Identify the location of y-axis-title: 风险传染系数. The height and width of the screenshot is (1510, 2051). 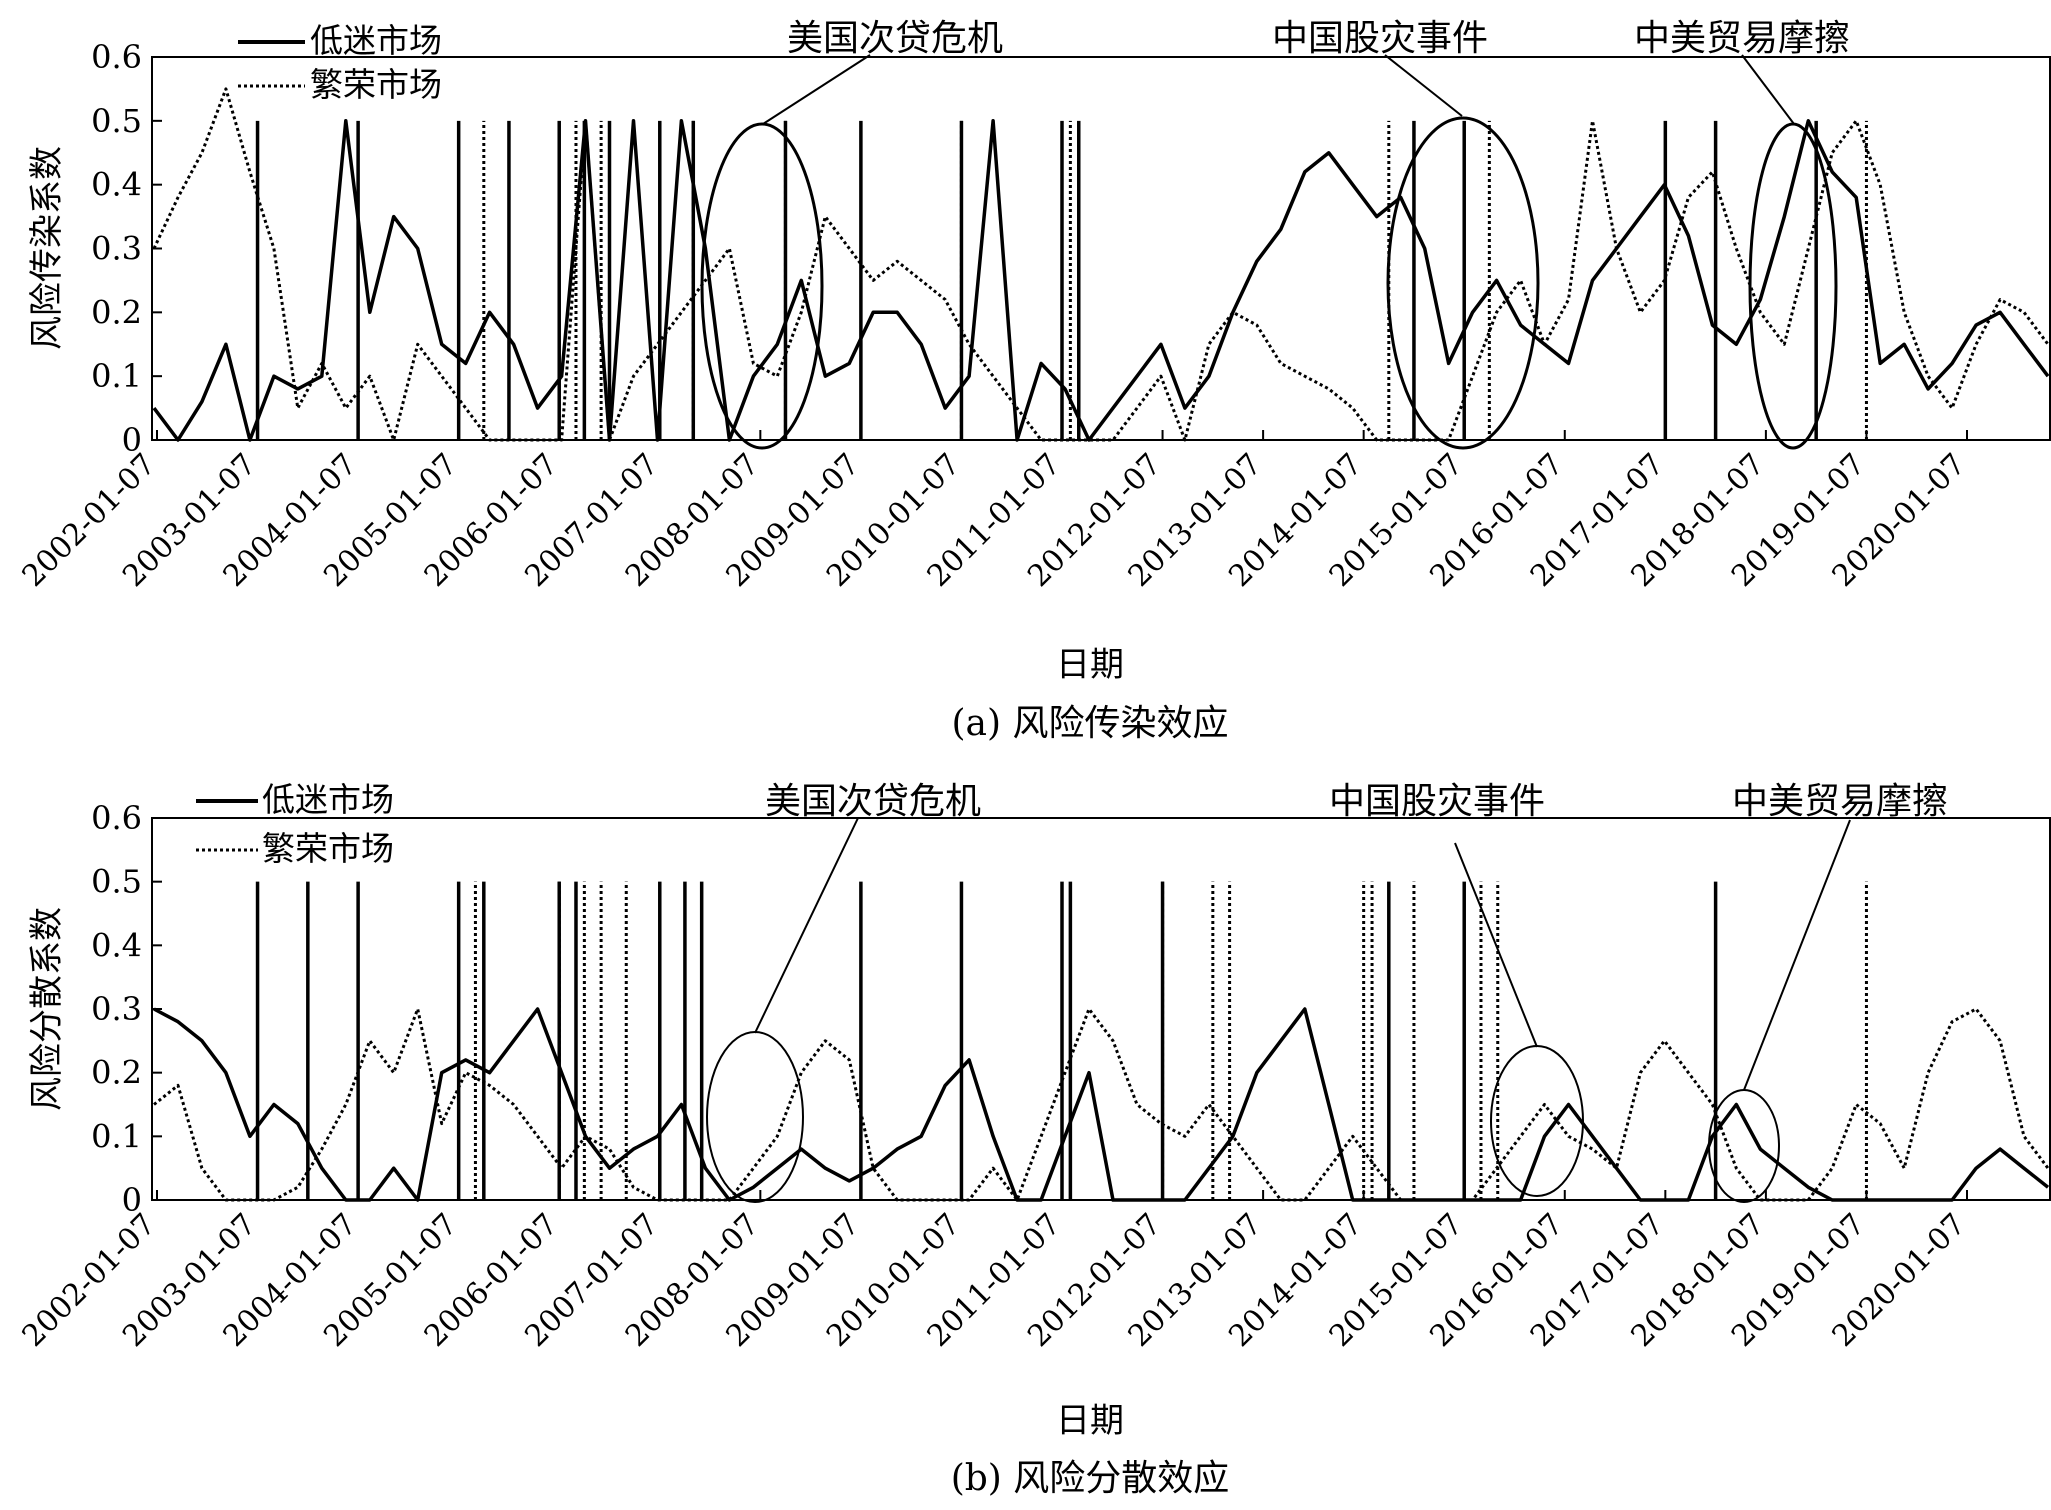
(47, 248).